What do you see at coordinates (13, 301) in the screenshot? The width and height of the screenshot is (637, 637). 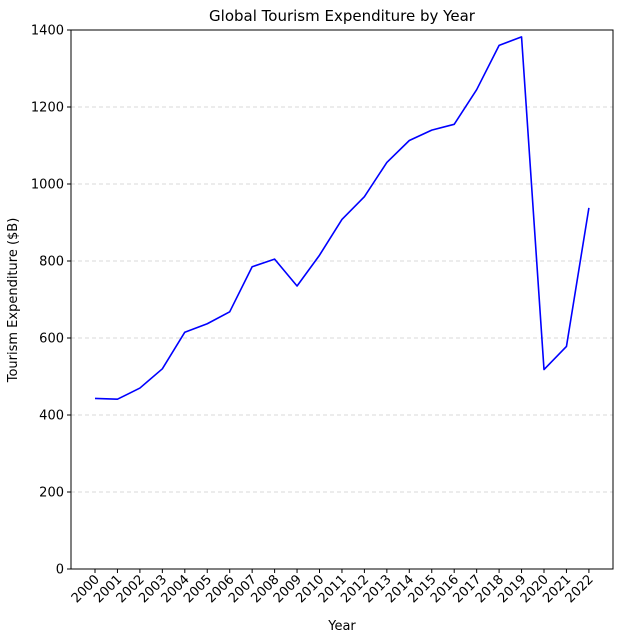 I see `y-axis-label: Tourism Expenditure ($B)` at bounding box center [13, 301].